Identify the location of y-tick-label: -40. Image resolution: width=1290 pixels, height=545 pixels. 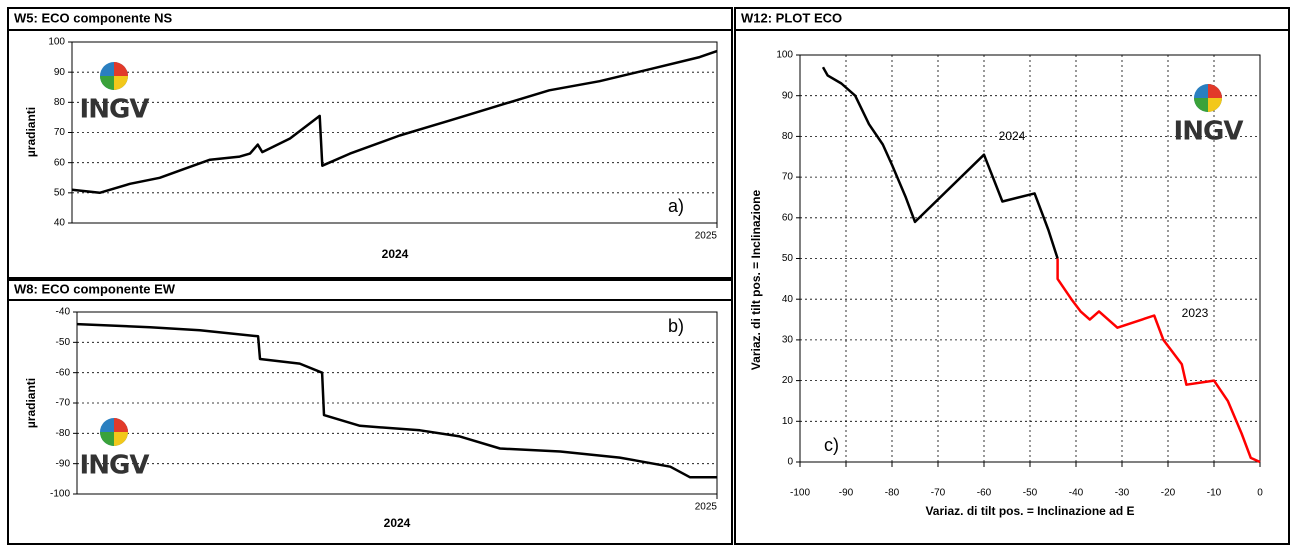
(63, 312).